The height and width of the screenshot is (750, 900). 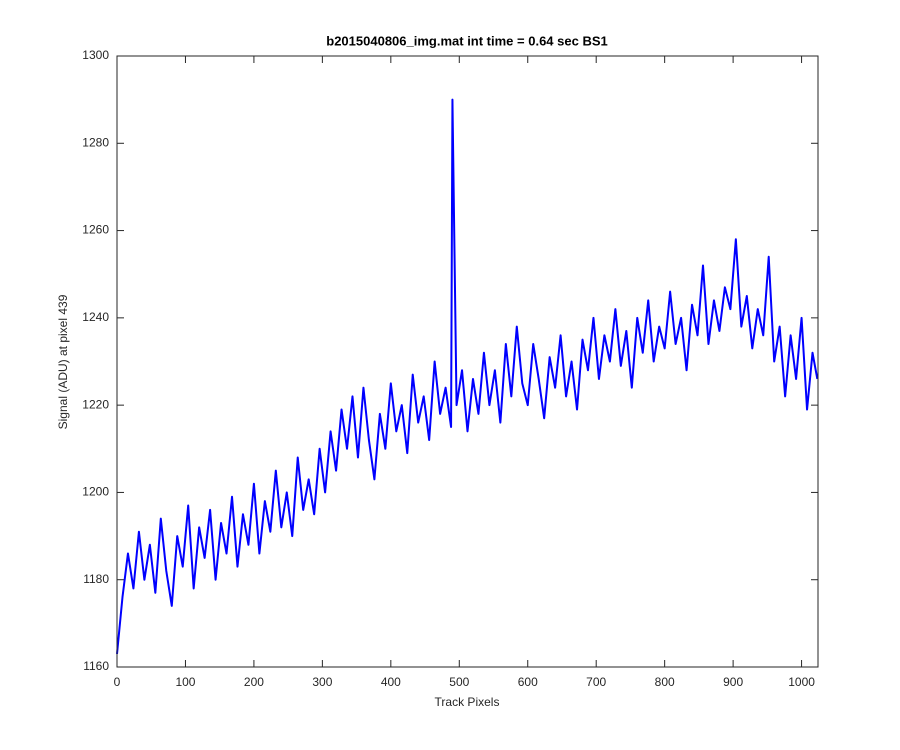 What do you see at coordinates (95, 404) in the screenshot?
I see `y-tick-label: 1220` at bounding box center [95, 404].